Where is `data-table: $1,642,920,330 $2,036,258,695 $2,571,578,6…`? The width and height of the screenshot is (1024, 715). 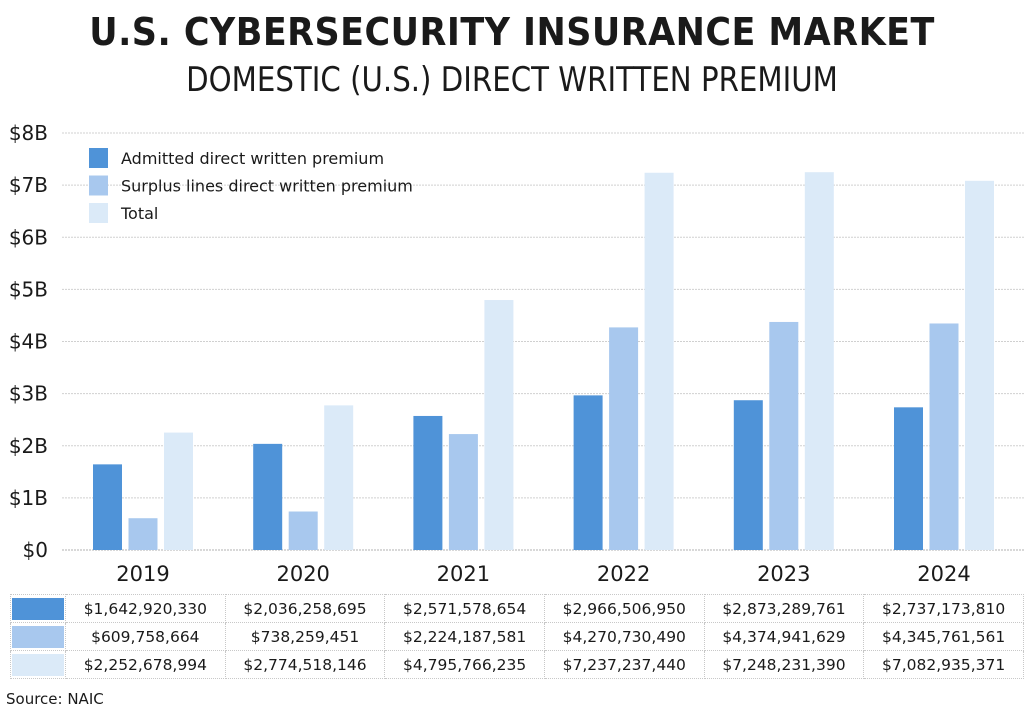
data-table: $1,642,920,330 $2,036,258,695 $2,571,578,6… is located at coordinates (517, 636).